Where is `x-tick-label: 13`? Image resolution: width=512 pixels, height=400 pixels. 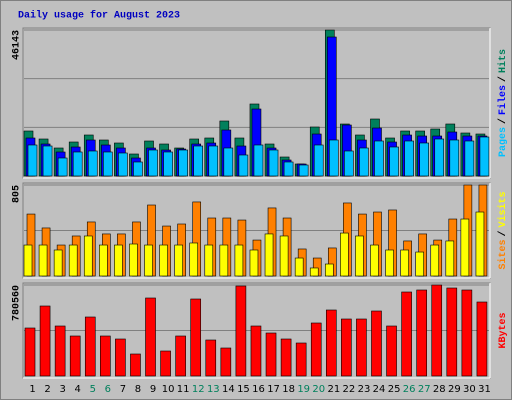
x-tick-label: 13 is located at coordinates (213, 389).